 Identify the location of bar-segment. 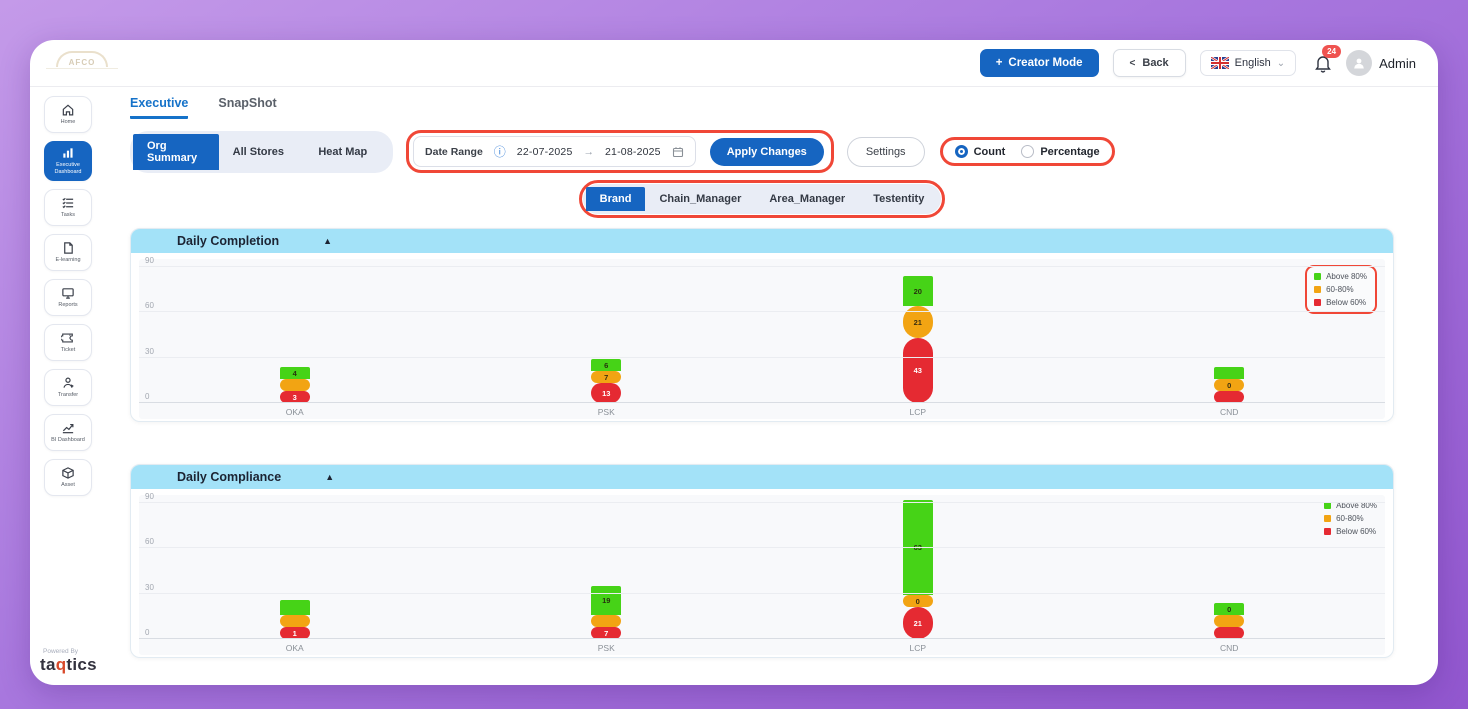
(1229, 397).